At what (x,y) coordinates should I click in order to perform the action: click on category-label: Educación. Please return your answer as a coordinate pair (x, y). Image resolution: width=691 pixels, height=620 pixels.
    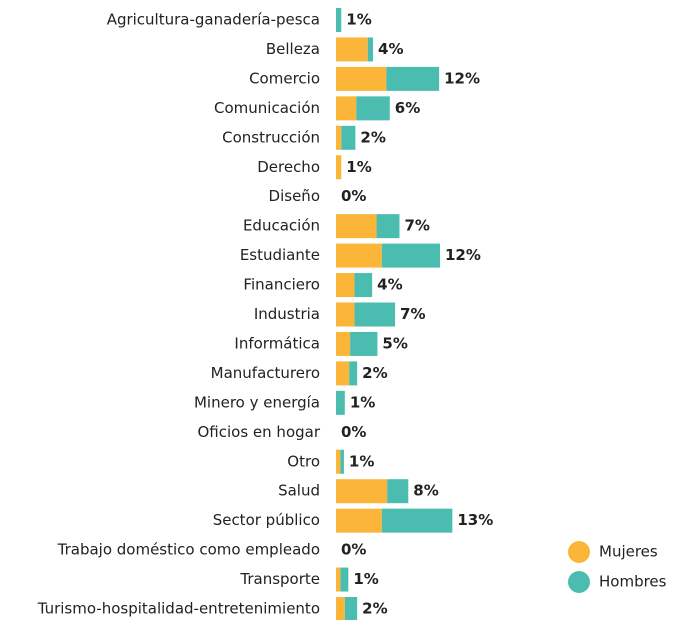
    Looking at the image, I should click on (281, 226).